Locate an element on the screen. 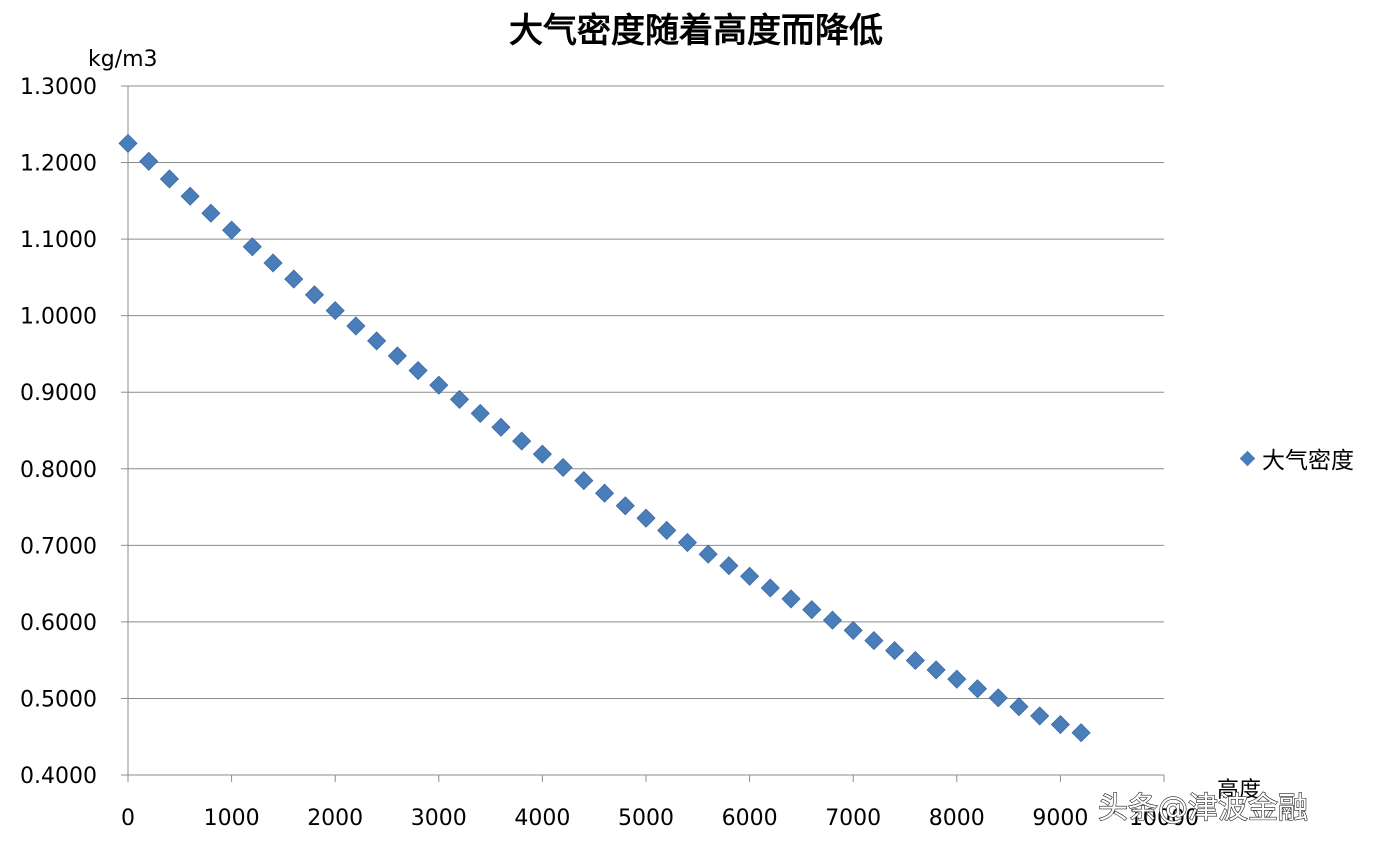 This screenshot has height=850, width=1378. chart-title: 大气密度随着高度而降低 is located at coordinates (696, 31).